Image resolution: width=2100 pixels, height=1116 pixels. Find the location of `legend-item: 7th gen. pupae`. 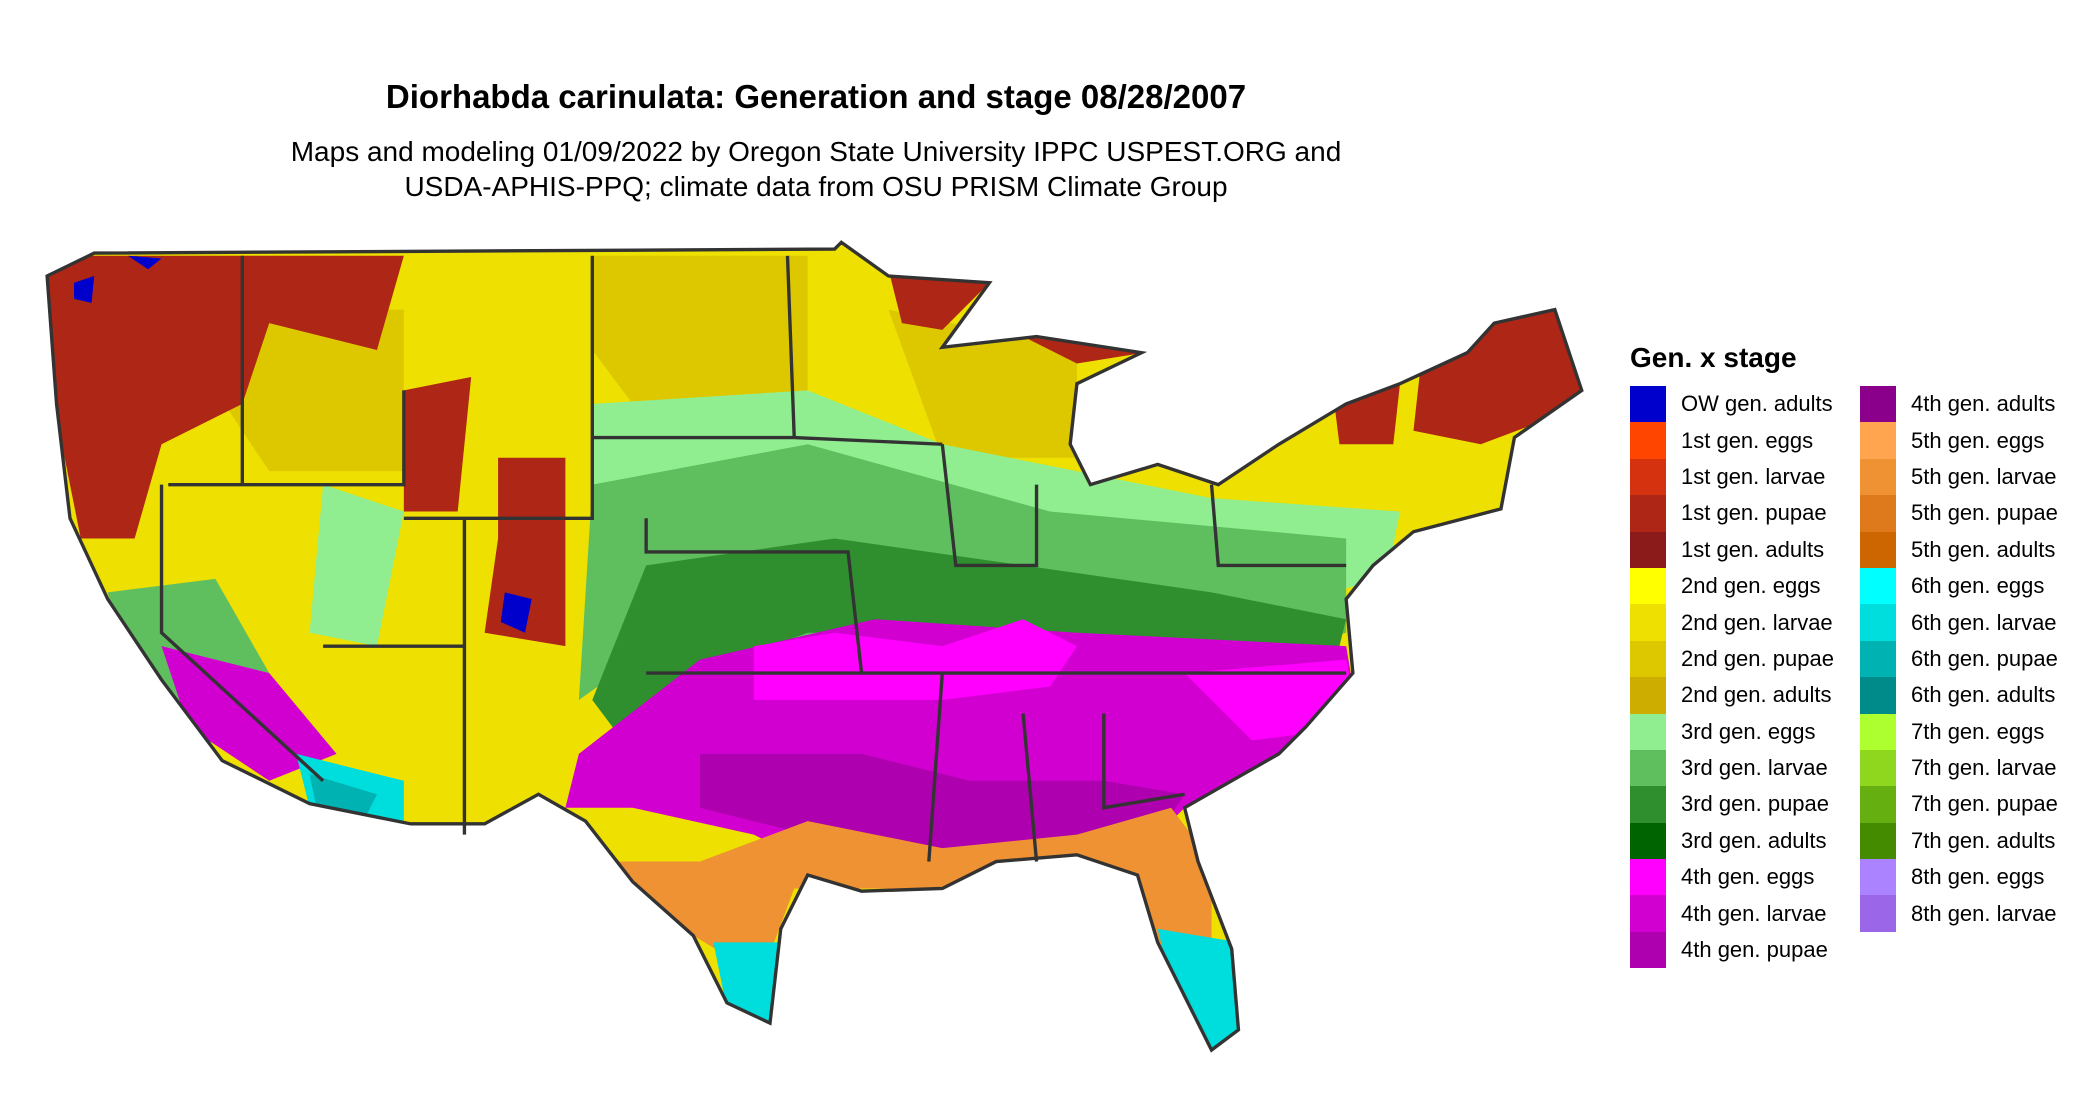

legend-item: 7th gen. pupae is located at coordinates (1959, 804).